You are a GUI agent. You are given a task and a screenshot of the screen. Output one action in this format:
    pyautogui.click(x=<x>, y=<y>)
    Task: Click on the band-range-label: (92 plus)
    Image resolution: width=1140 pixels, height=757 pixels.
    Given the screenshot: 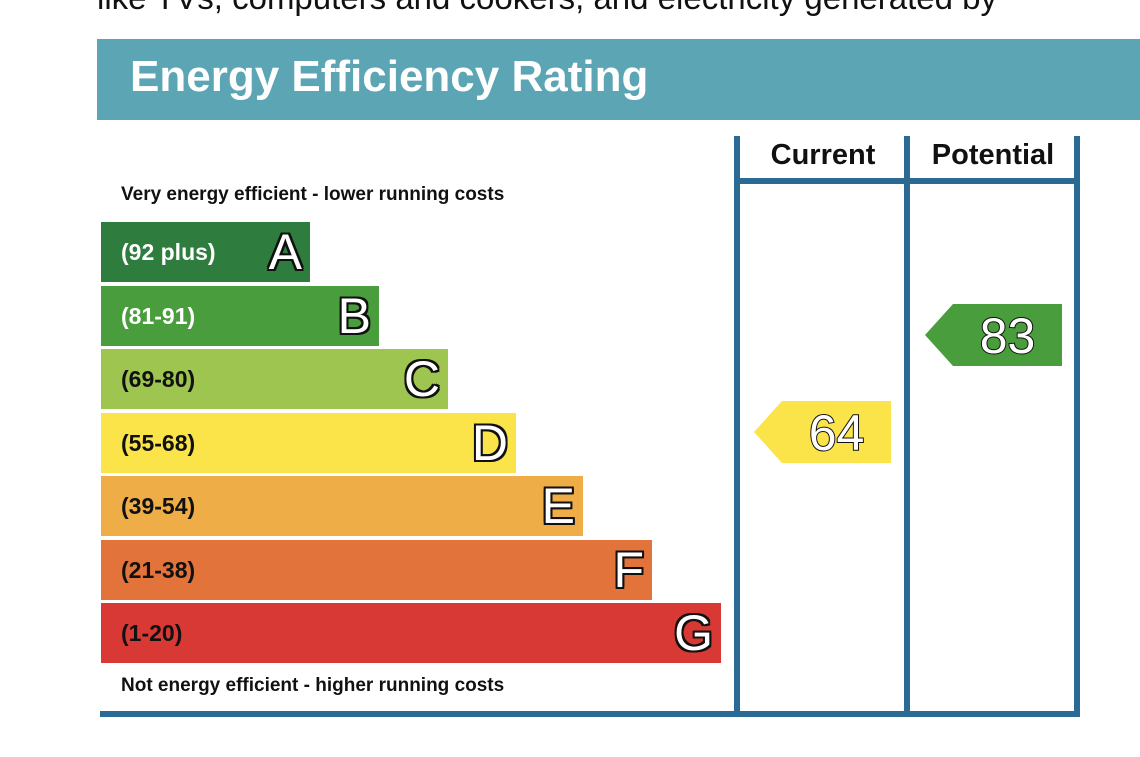 What is the action you would take?
    pyautogui.click(x=168, y=252)
    